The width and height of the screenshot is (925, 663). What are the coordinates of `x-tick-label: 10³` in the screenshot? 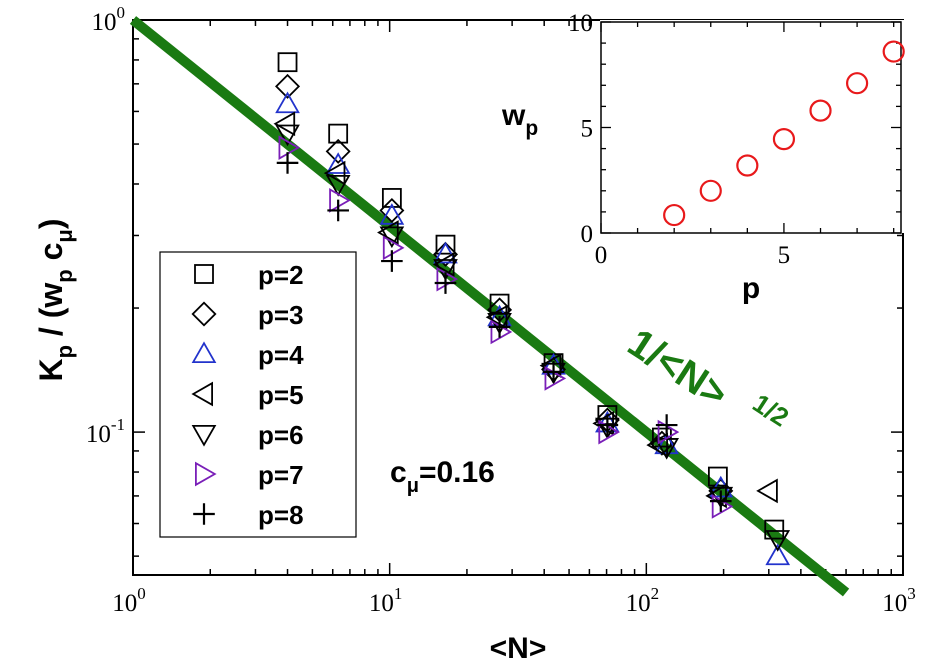 It's located at (899, 600).